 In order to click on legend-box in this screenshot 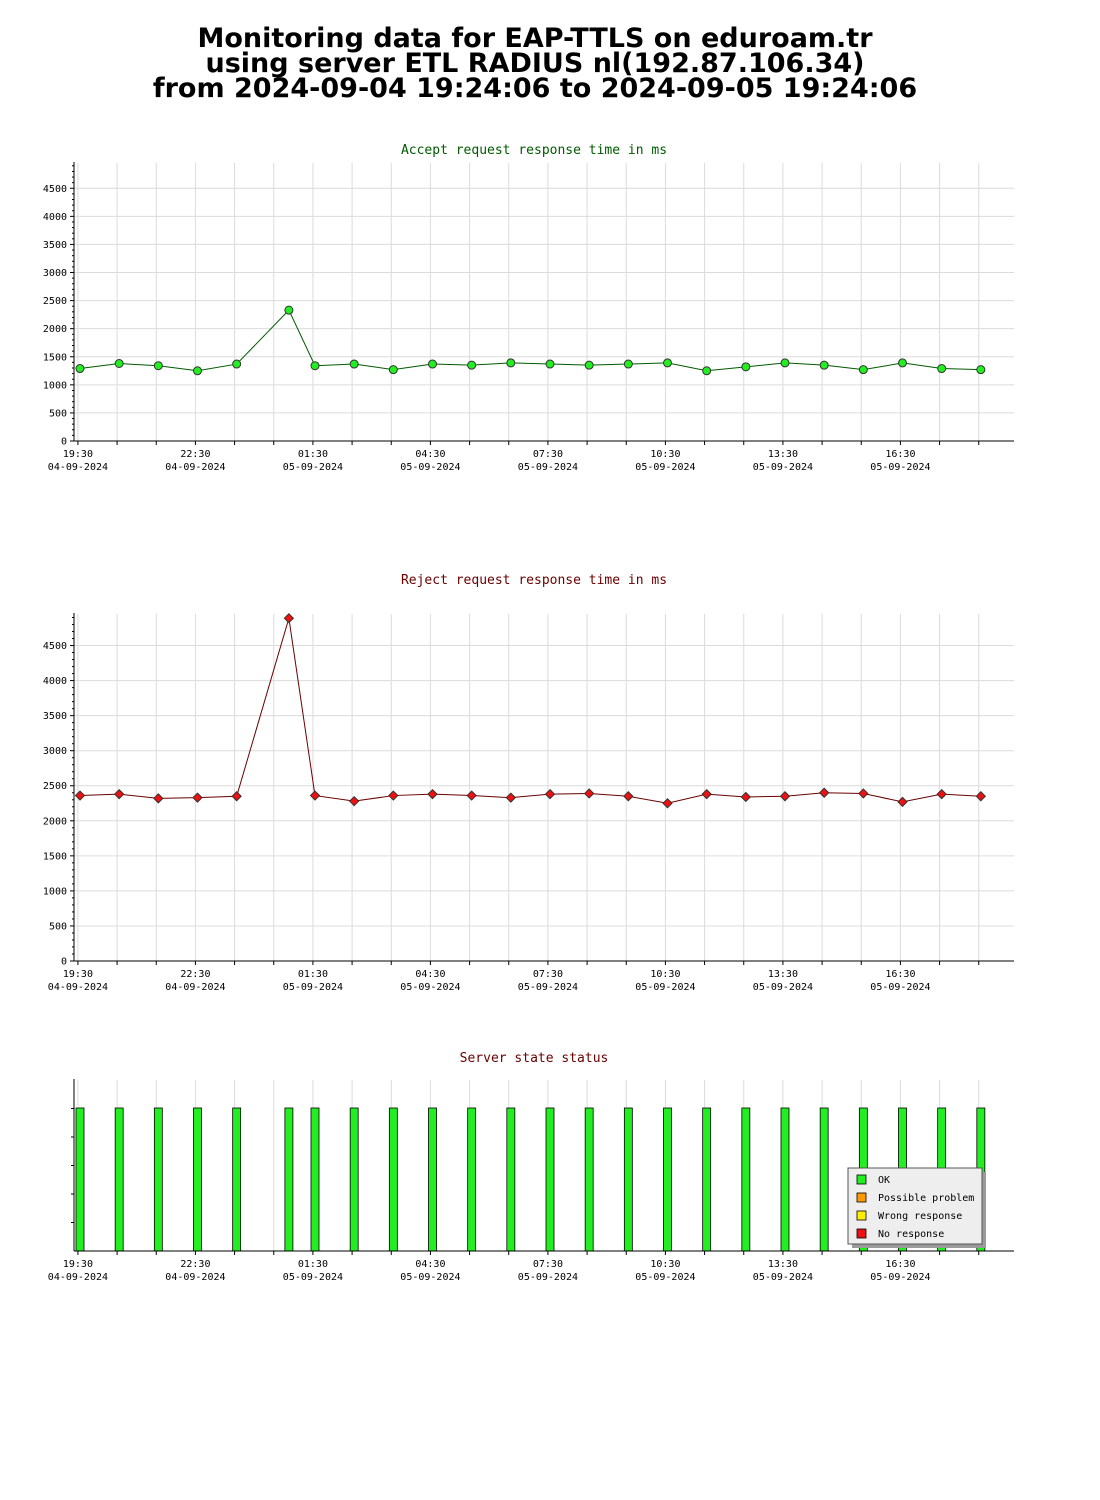, I will do `click(915, 1206)`.